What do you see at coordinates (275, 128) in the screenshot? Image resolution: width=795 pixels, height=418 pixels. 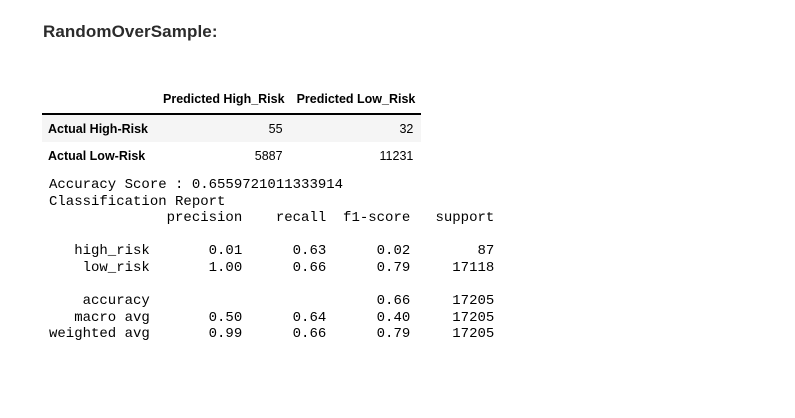 I see `cell-true-high-pred-high: 55` at bounding box center [275, 128].